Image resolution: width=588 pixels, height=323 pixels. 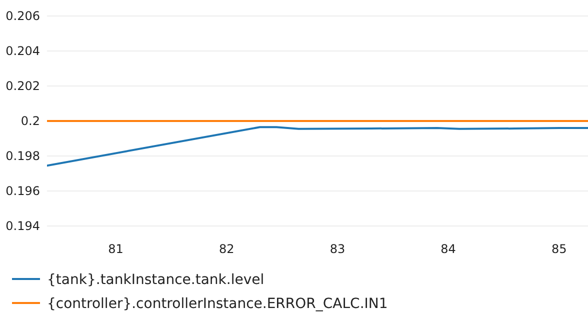 I want to click on x-tick-label: 83, so click(x=338, y=249).